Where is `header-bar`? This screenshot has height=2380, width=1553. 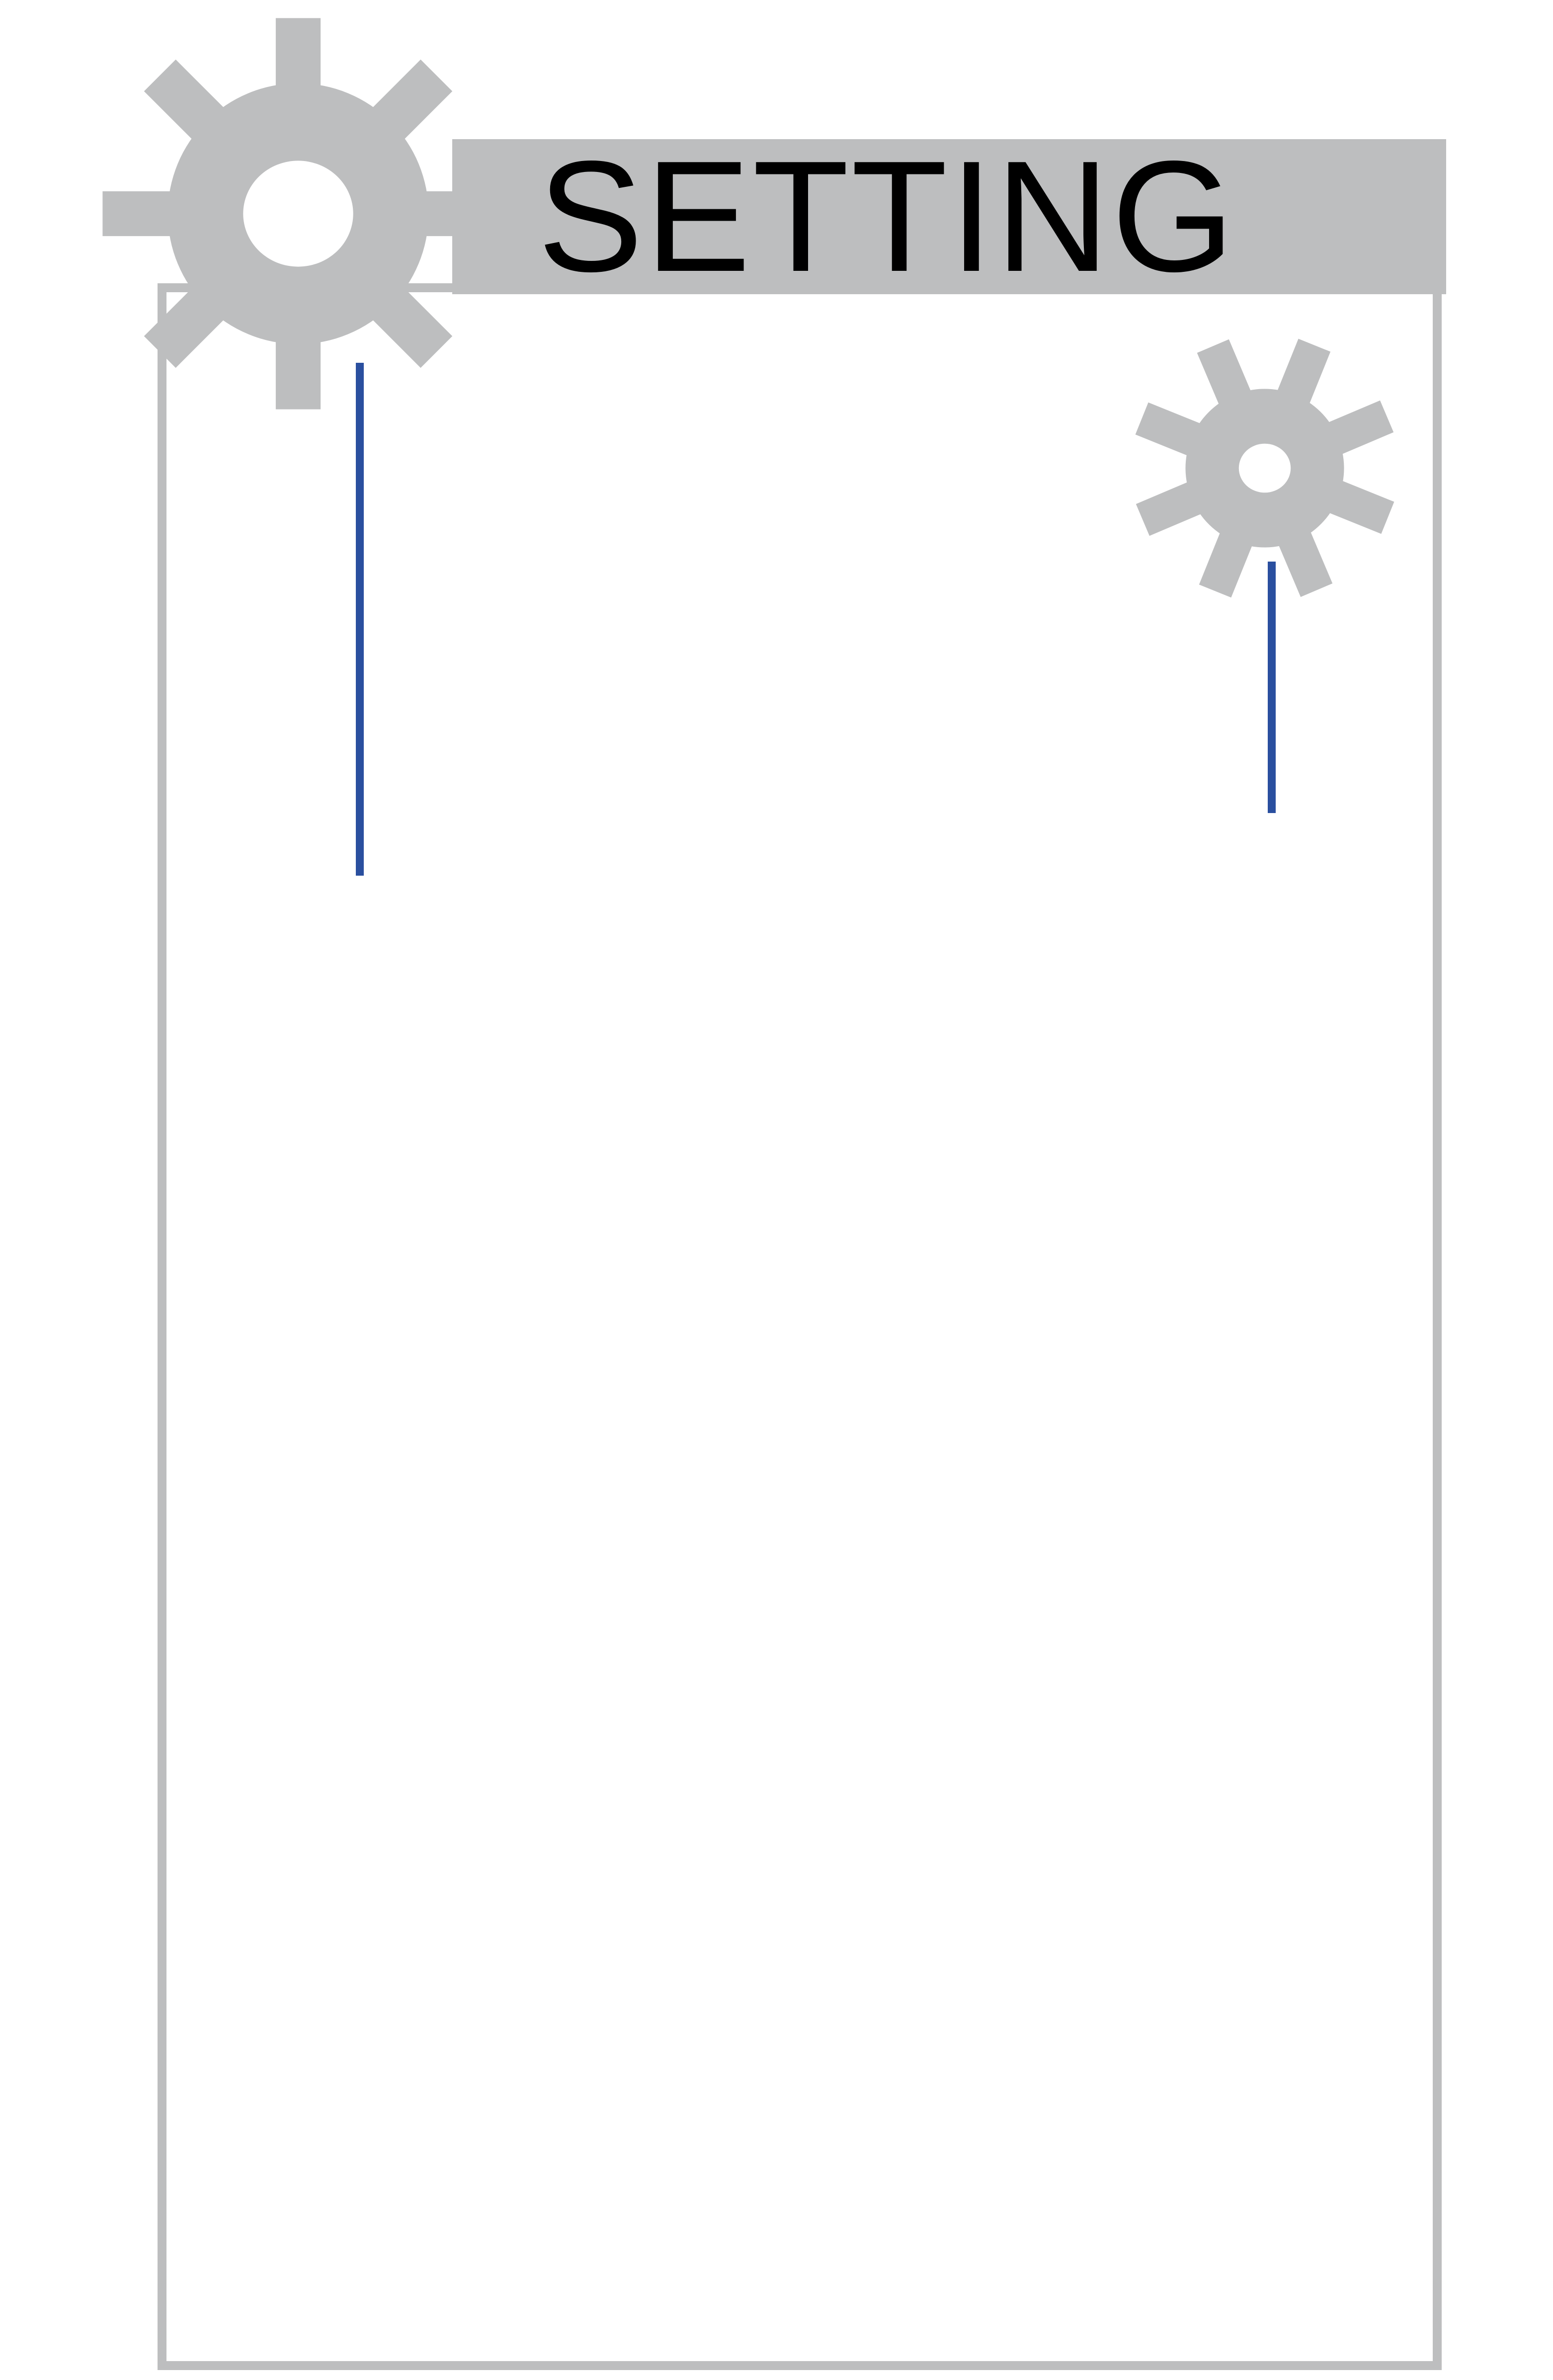 header-bar is located at coordinates (949, 216).